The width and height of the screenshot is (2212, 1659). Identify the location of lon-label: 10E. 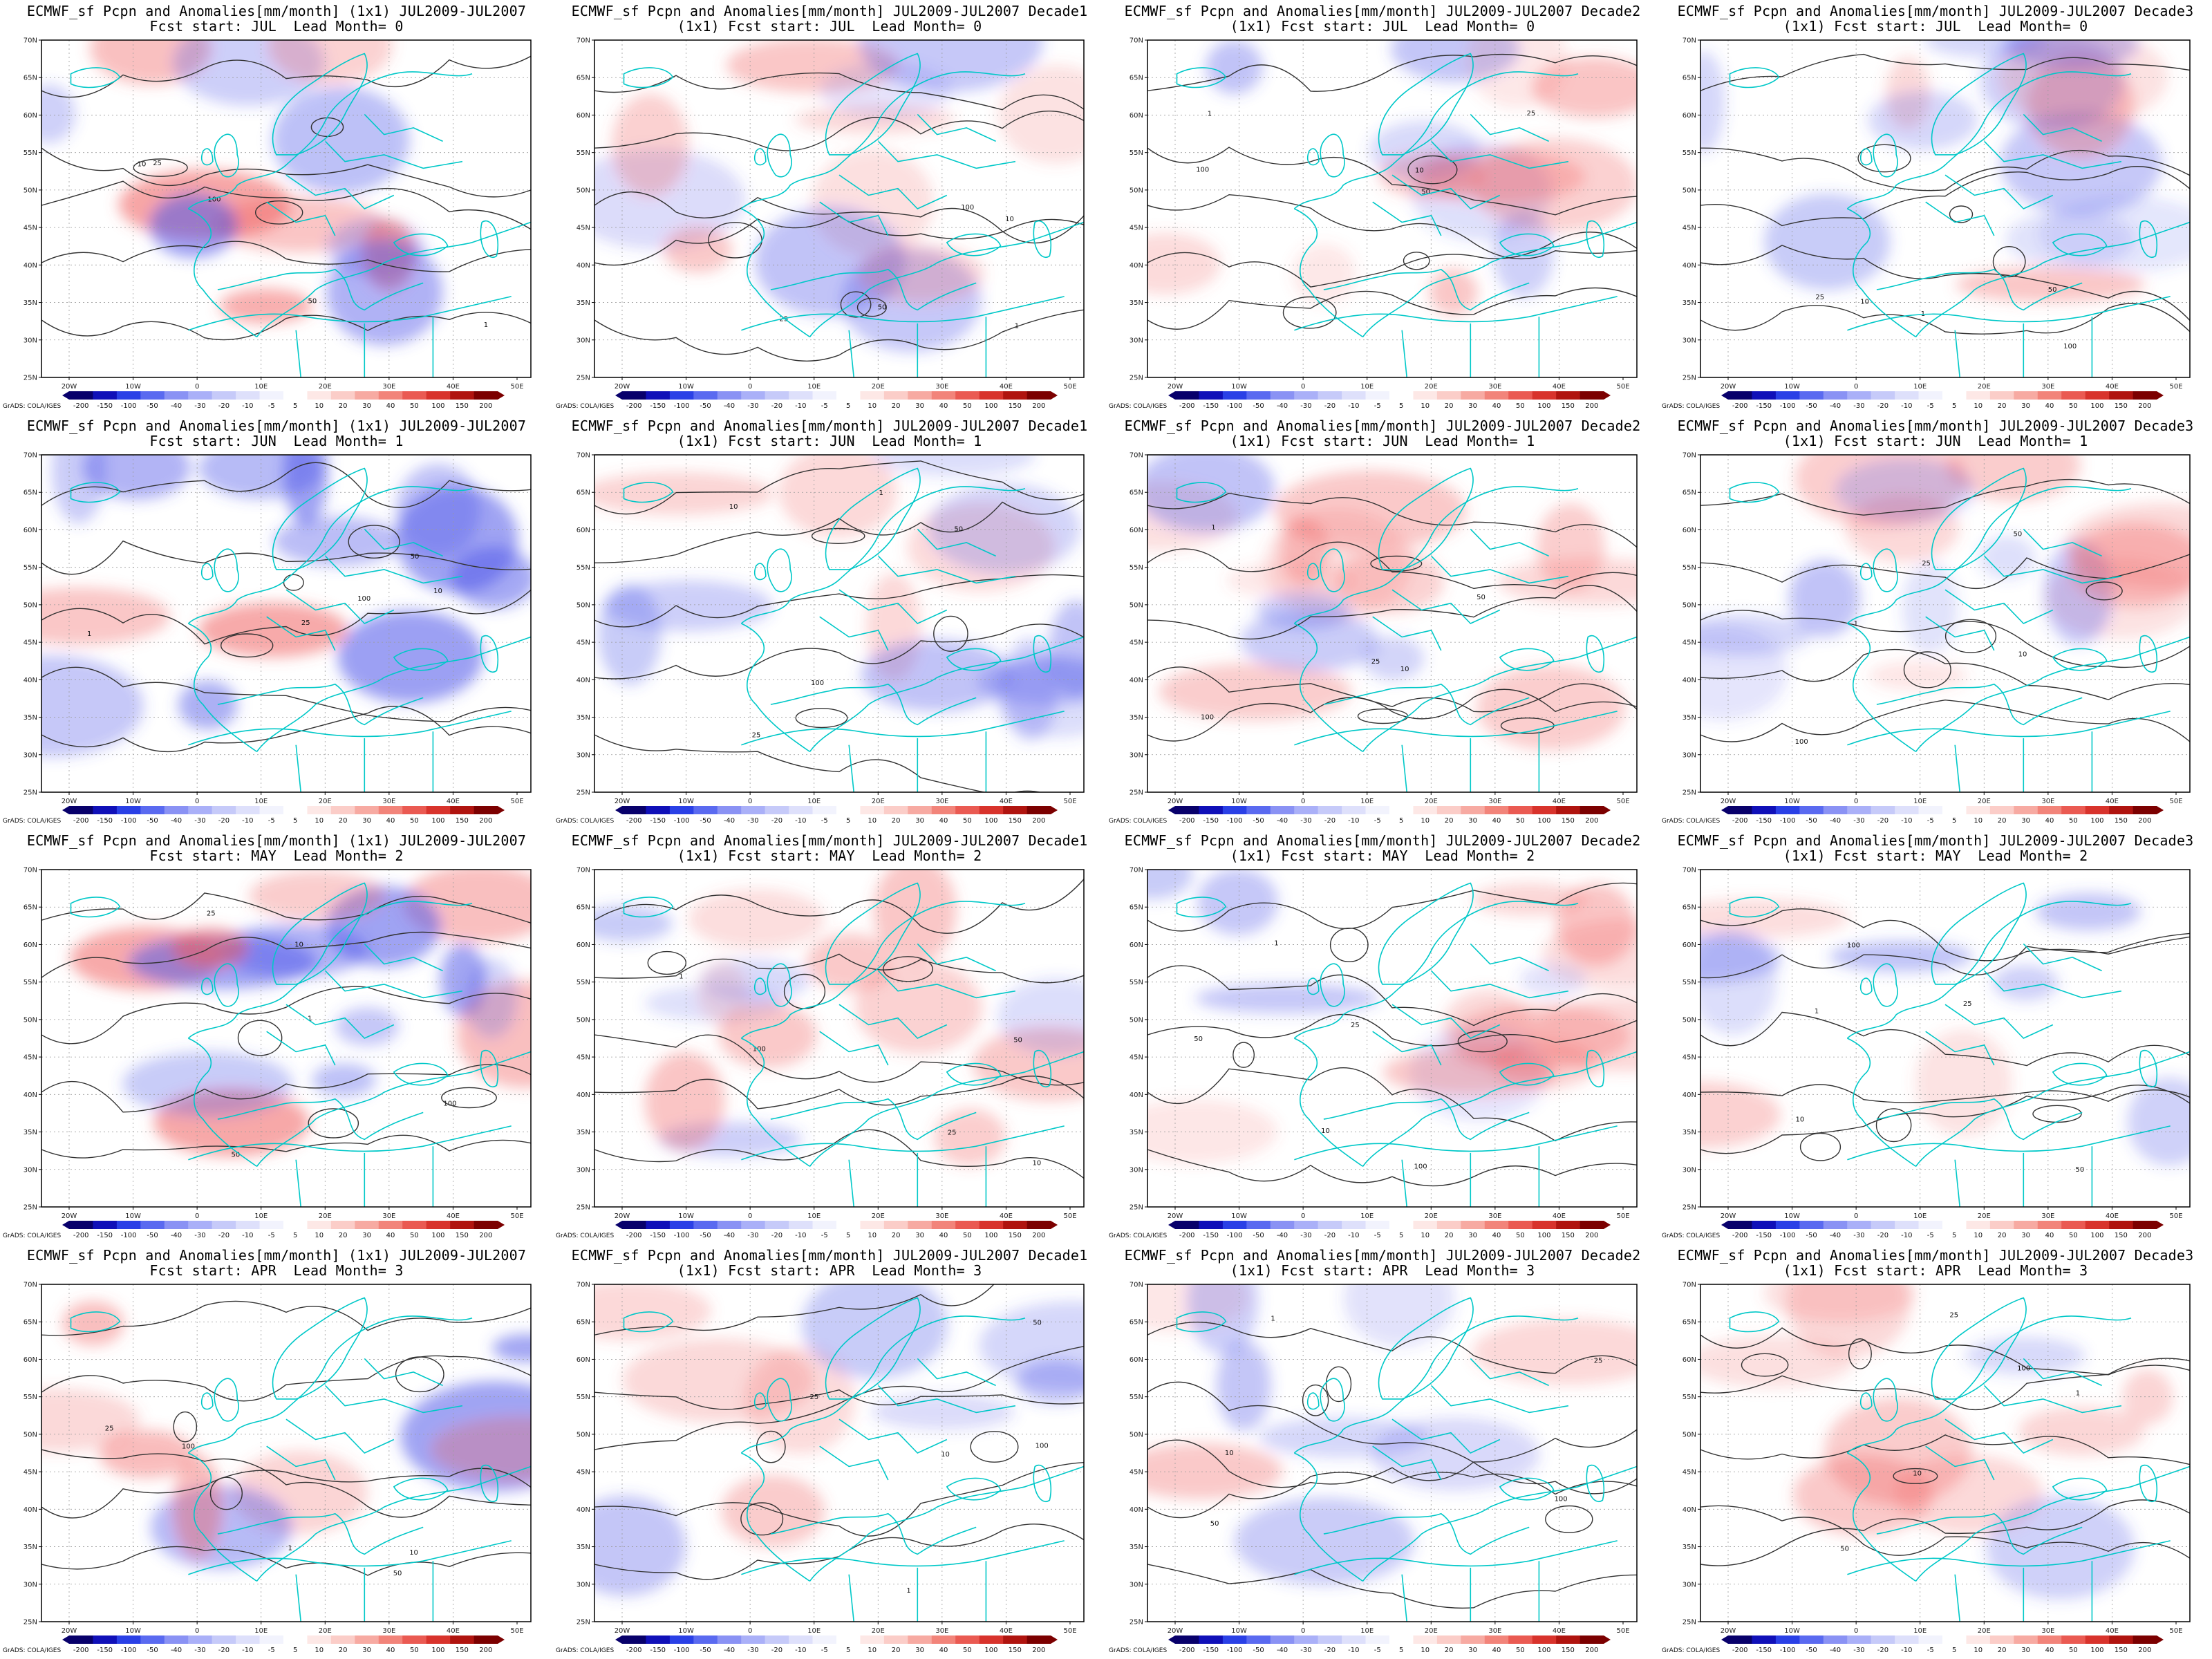
(1367, 1631).